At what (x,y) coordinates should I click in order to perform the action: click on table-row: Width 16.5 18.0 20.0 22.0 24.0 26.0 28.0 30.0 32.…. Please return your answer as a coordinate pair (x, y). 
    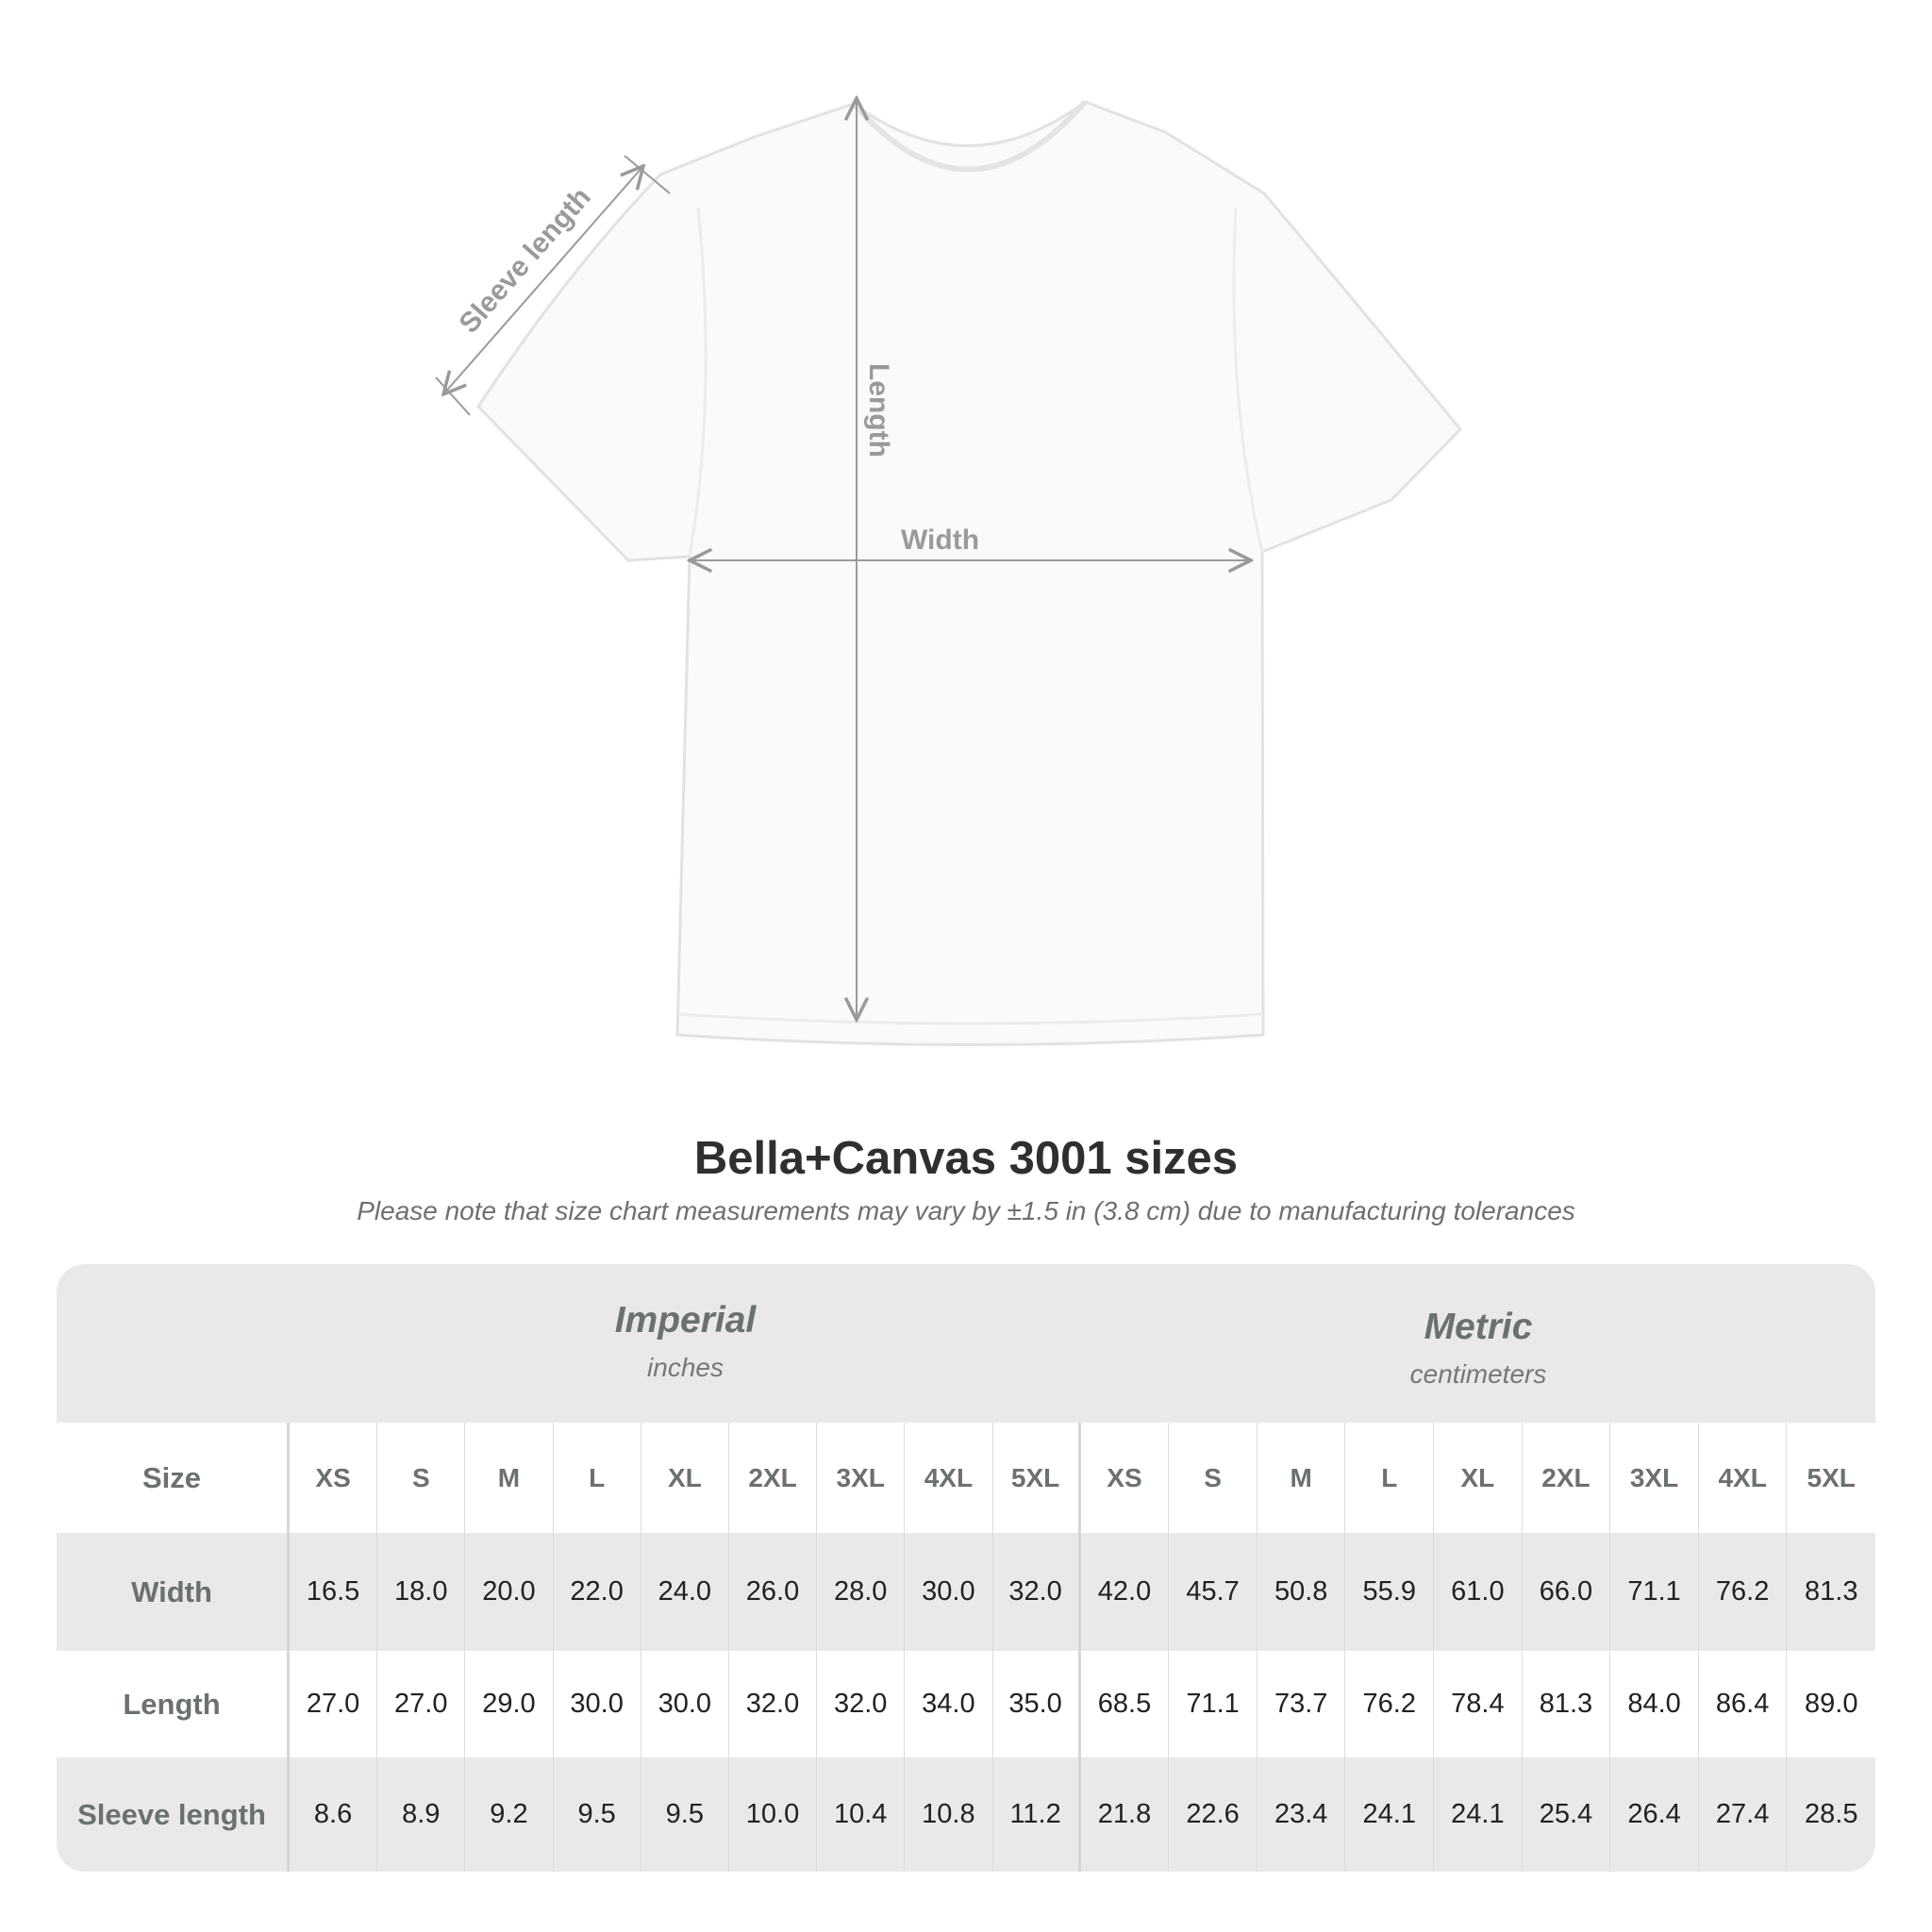
    Looking at the image, I should click on (966, 1592).